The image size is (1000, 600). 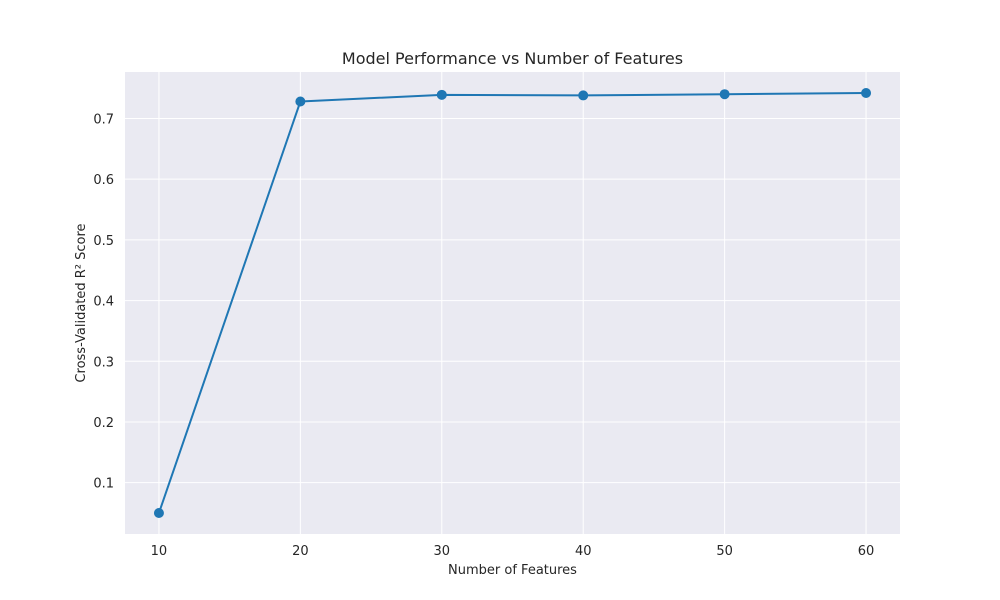 I want to click on x-tick-label: 40, so click(x=583, y=551).